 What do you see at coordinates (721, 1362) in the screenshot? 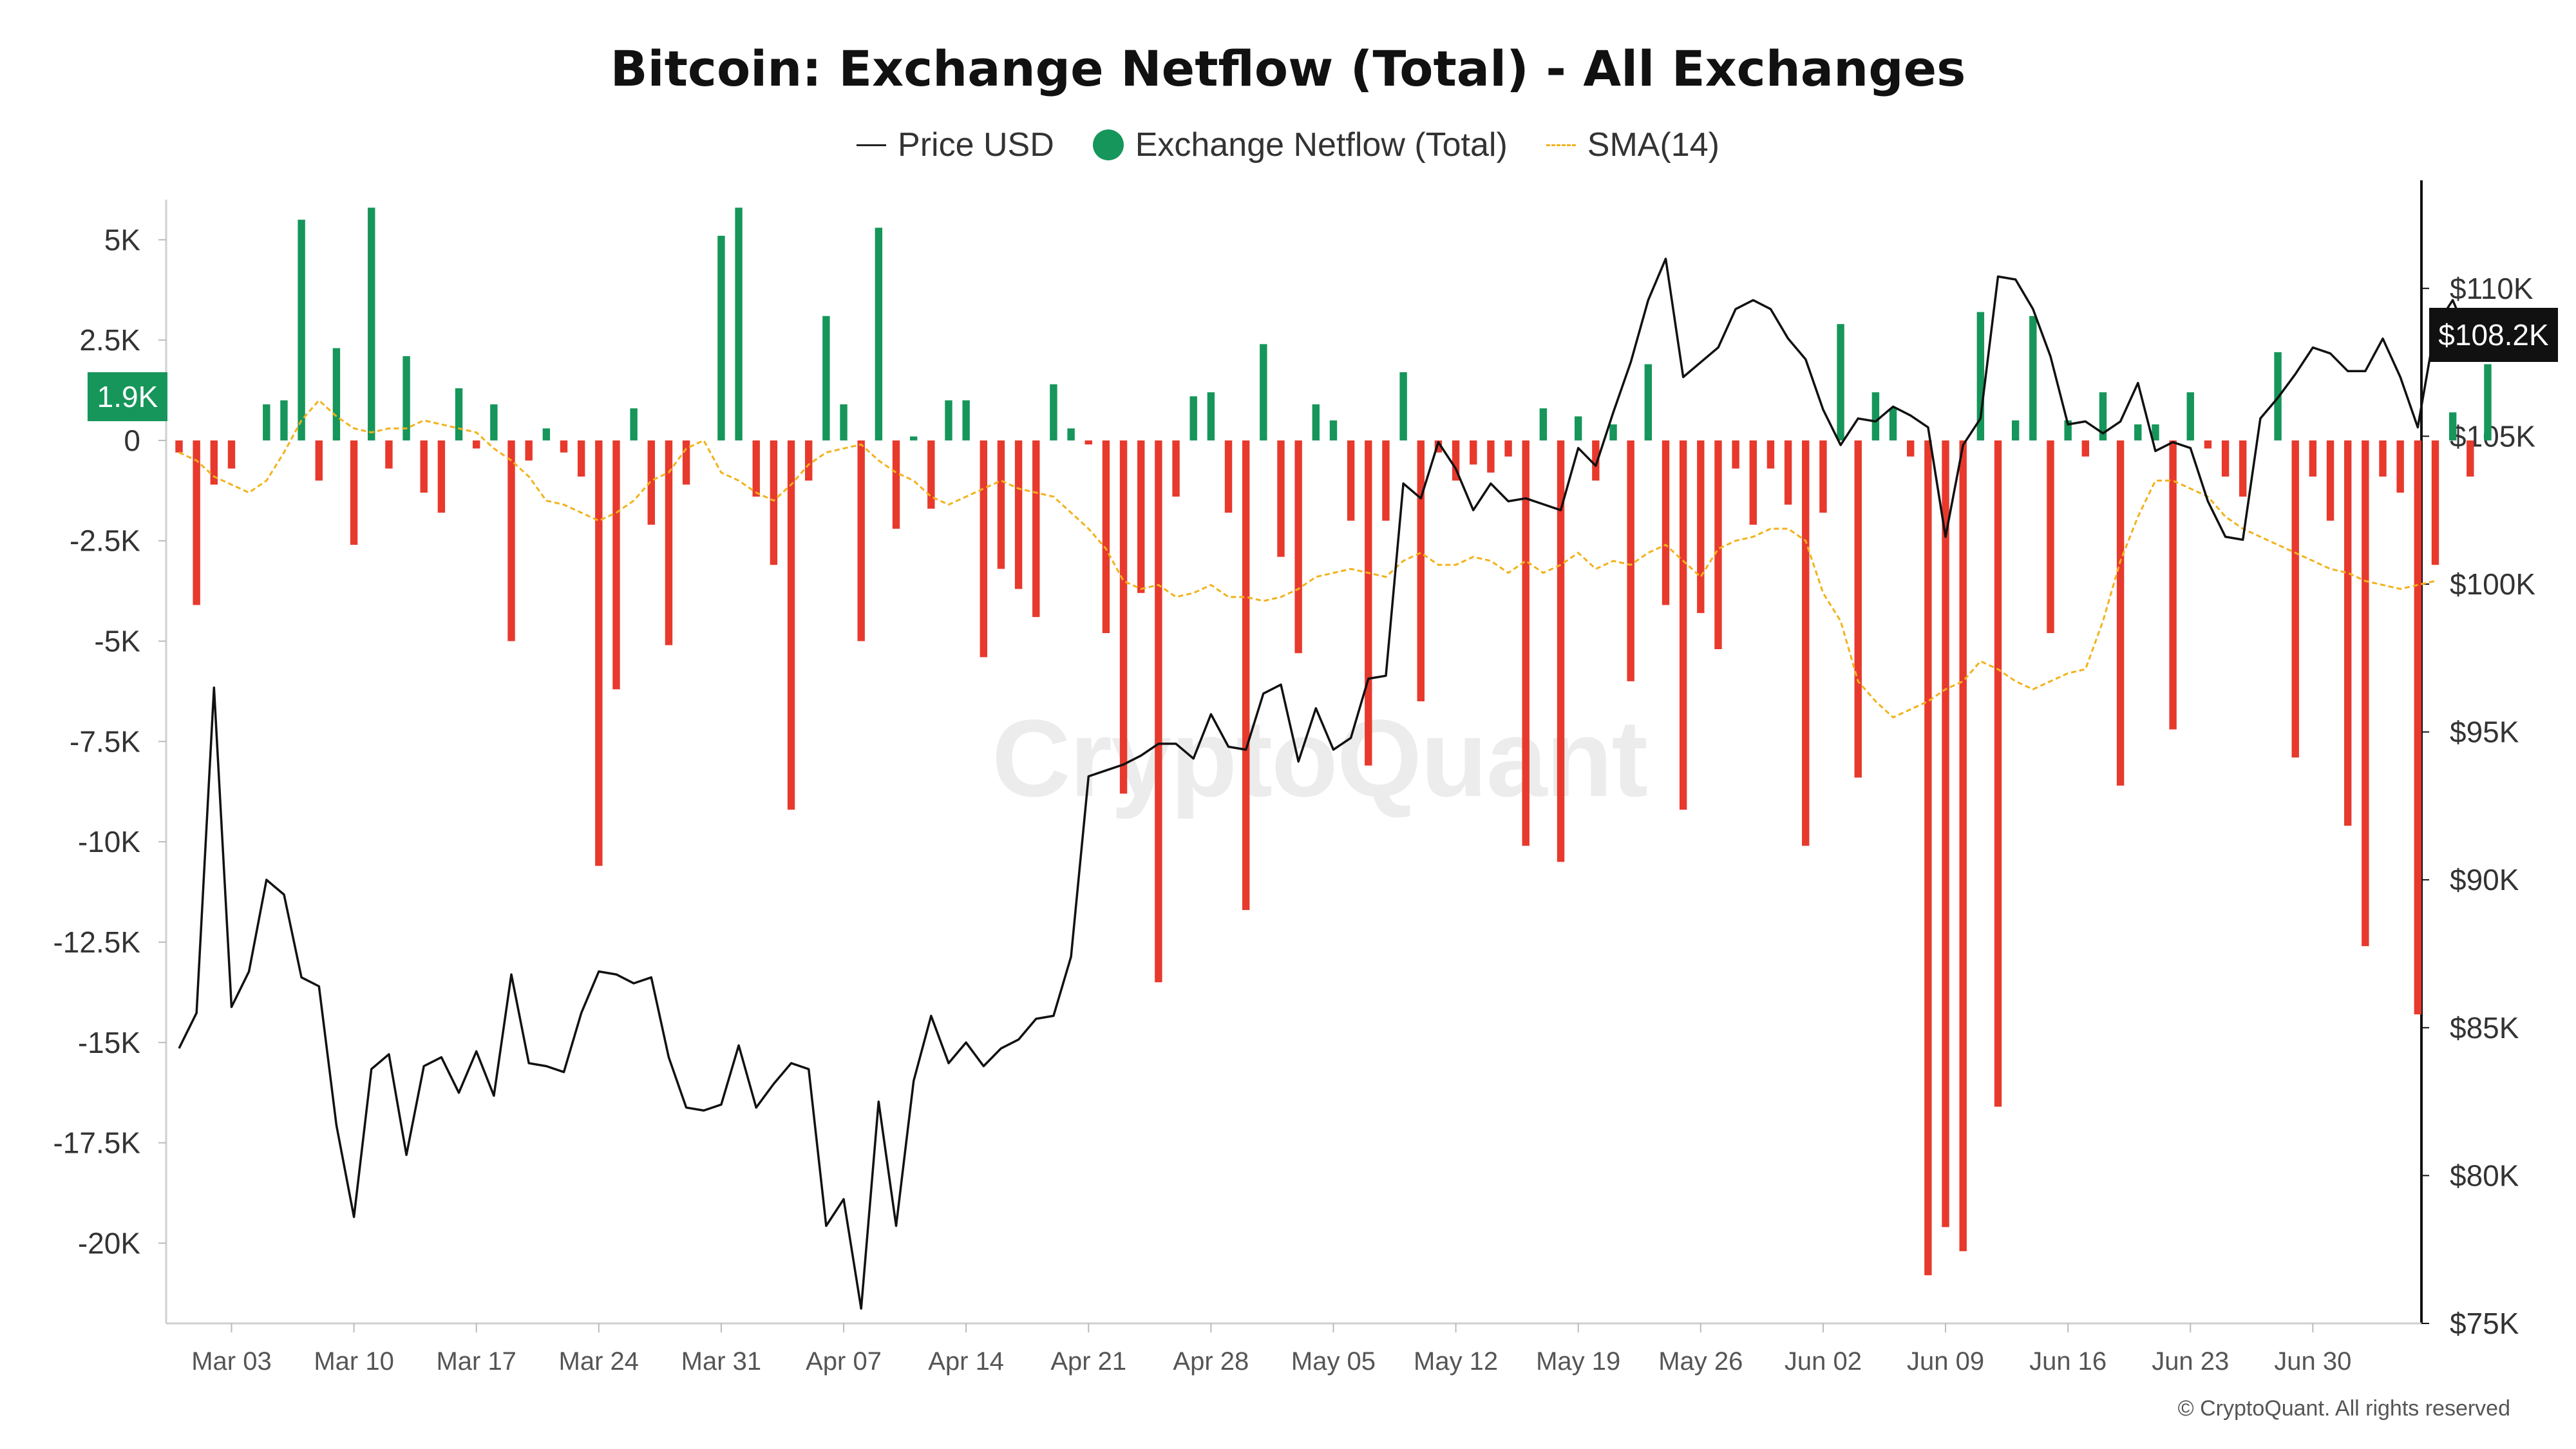
I see `x-tick-label: Mar 31` at bounding box center [721, 1362].